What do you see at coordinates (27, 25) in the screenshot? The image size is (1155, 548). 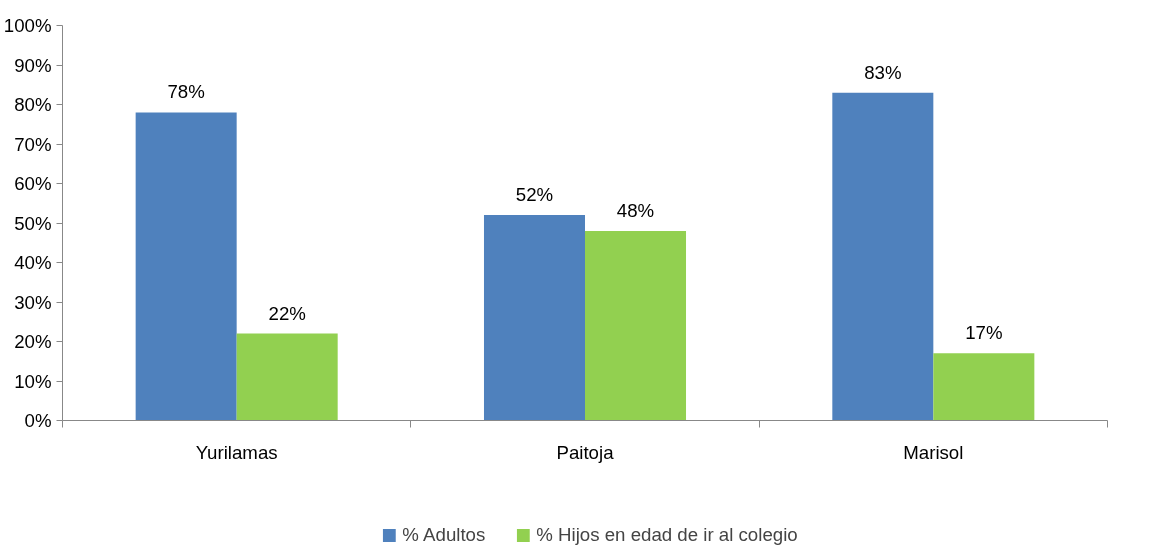 I see `y-tick-label: 100%` at bounding box center [27, 25].